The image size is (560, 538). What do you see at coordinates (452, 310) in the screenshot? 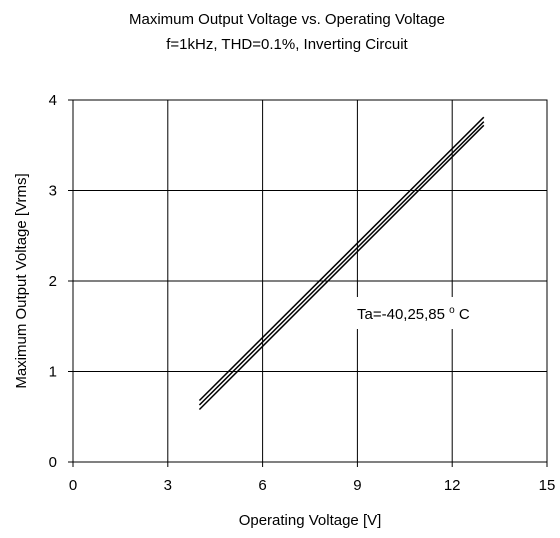
I see `annotation-superscript: o` at bounding box center [452, 310].